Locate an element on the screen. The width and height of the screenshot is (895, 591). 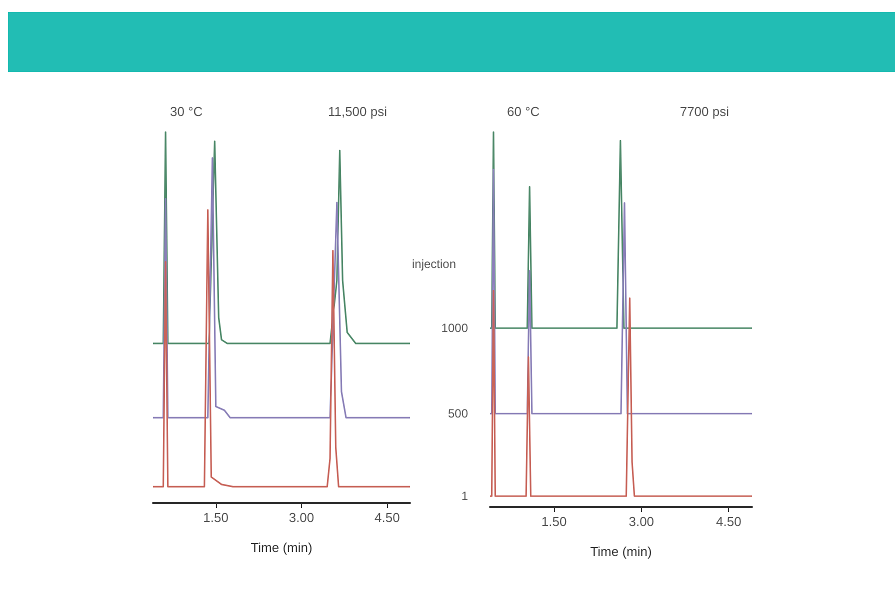
chart-title: 60 °C is located at coordinates (523, 111).